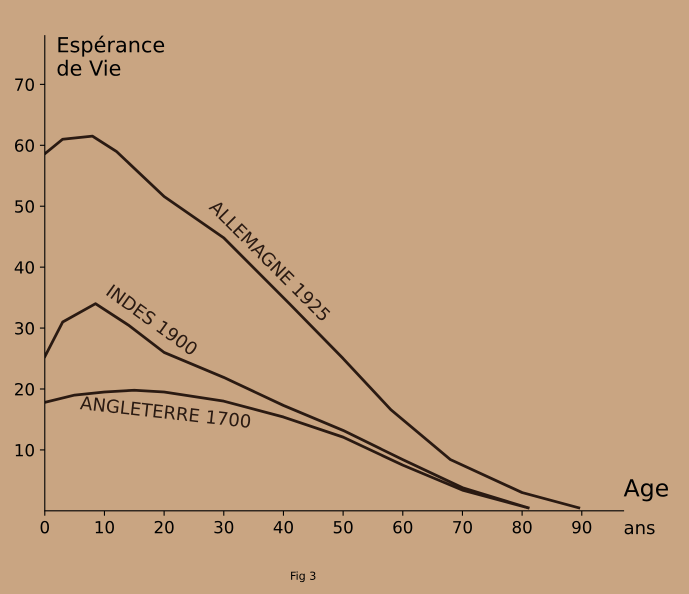 This screenshot has width=689, height=594. I want to click on y-axis-title: Espérance de Vie, so click(111, 56).